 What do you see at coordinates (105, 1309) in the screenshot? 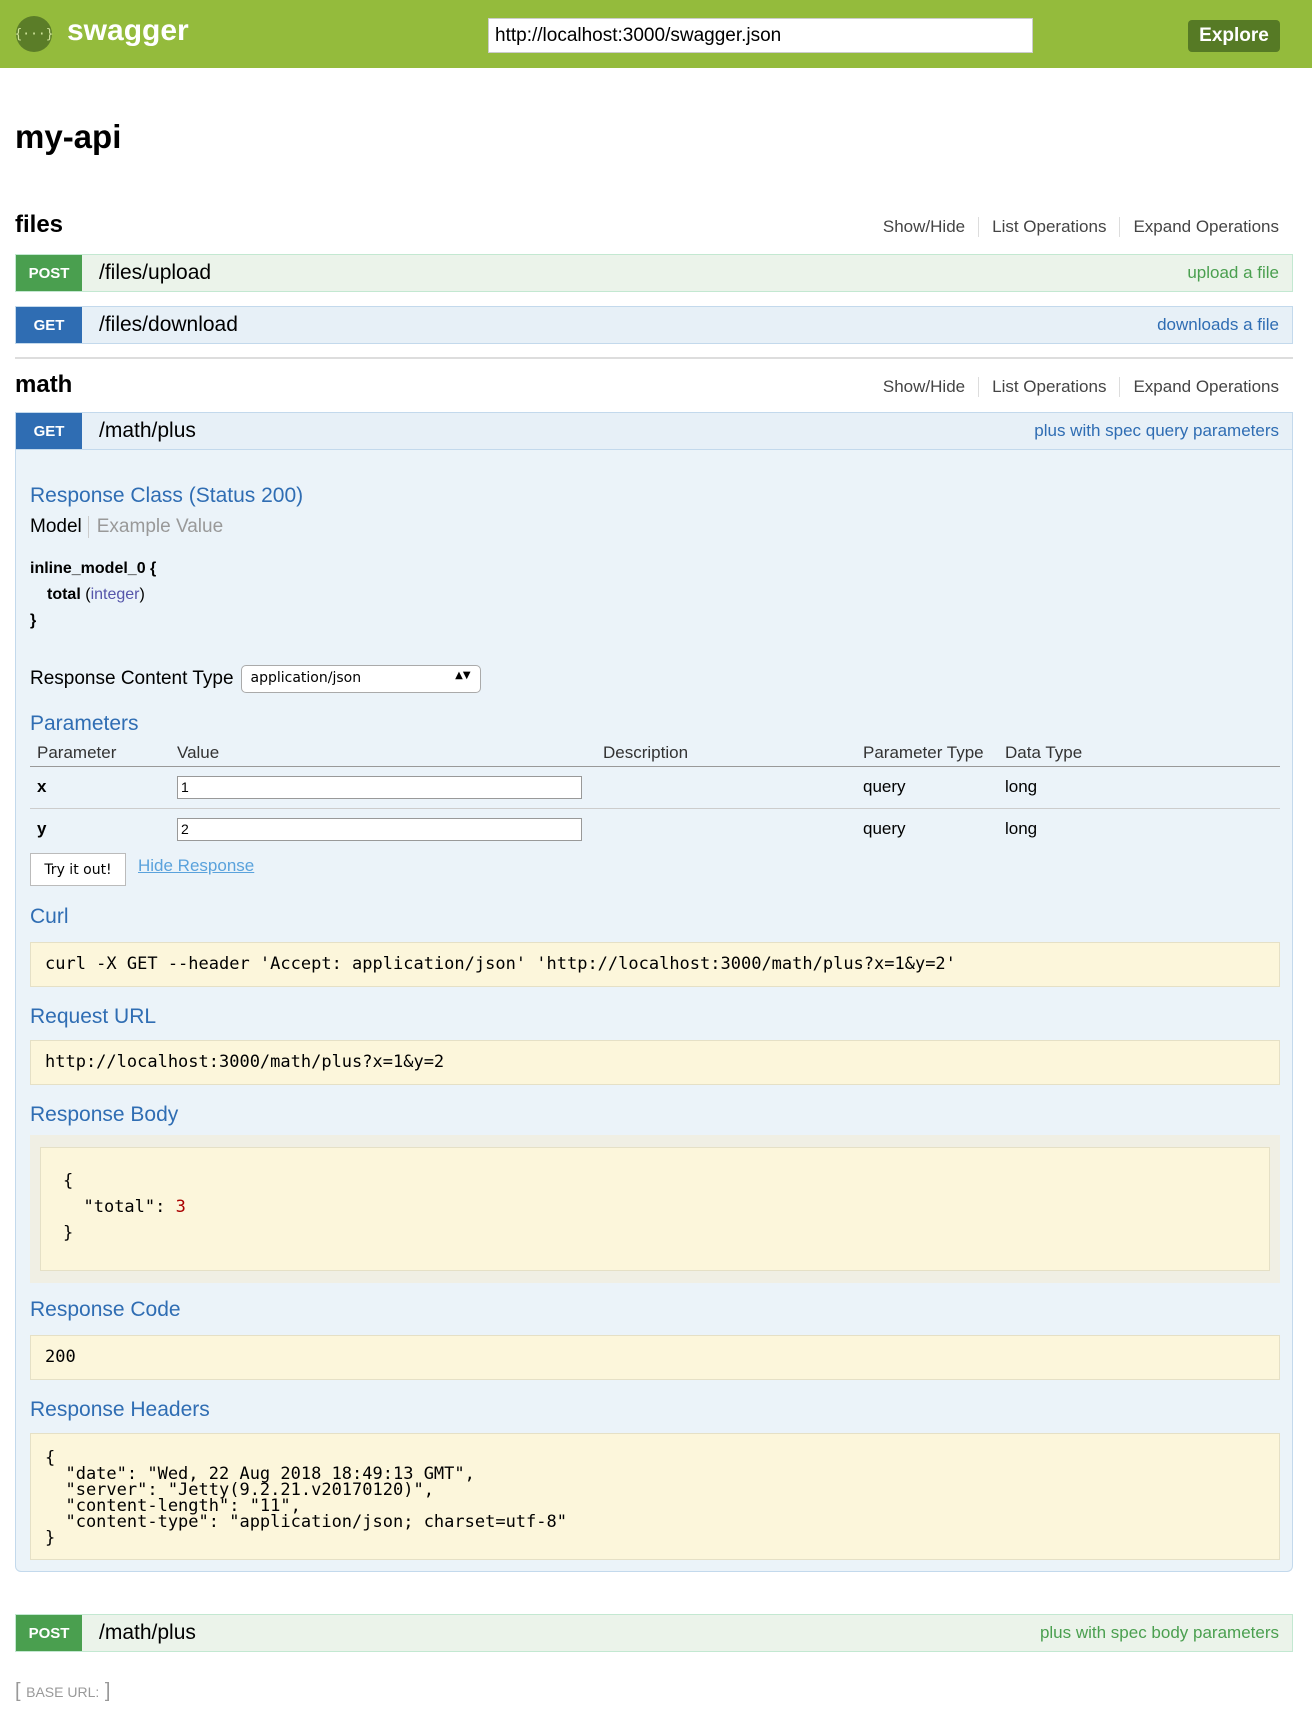
I see `response-code-title: Response Code` at bounding box center [105, 1309].